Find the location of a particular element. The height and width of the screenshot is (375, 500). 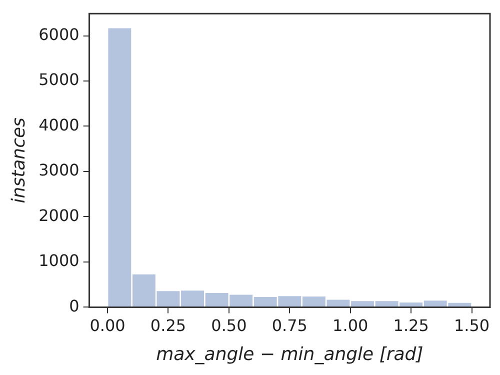

x-tick-label: 1.25 is located at coordinates (411, 325).